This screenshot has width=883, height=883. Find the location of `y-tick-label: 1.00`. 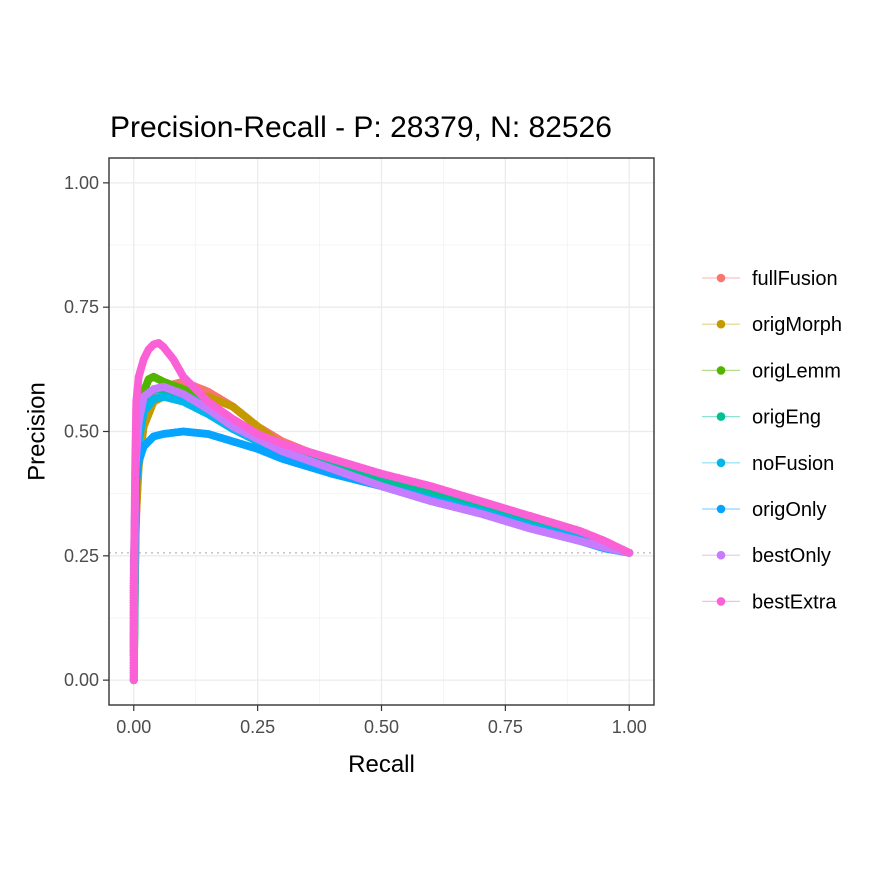

y-tick-label: 1.00 is located at coordinates (81, 183).